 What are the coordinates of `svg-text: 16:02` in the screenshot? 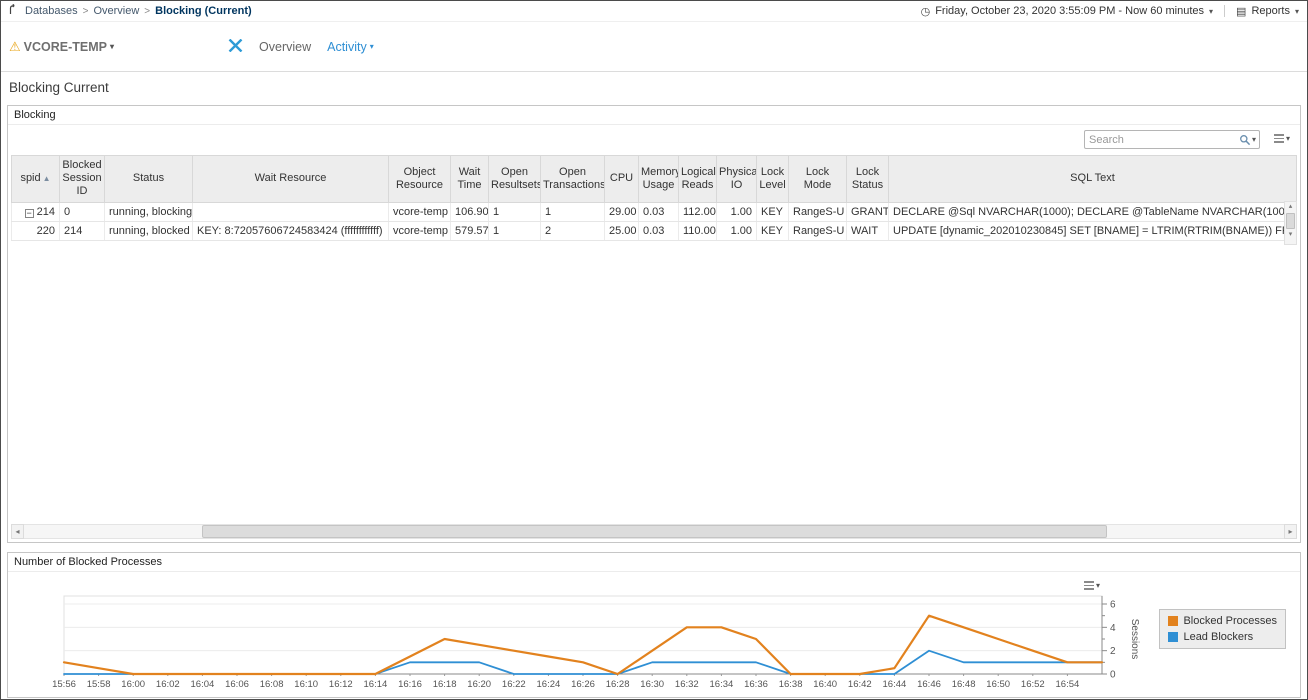 It's located at (168, 684).